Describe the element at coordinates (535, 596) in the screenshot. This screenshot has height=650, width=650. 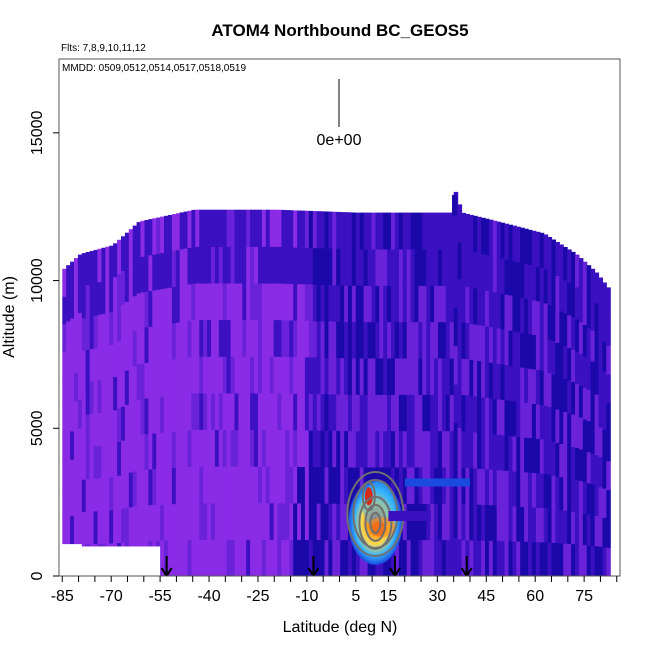
I see `x-tick-label: 60` at that location.